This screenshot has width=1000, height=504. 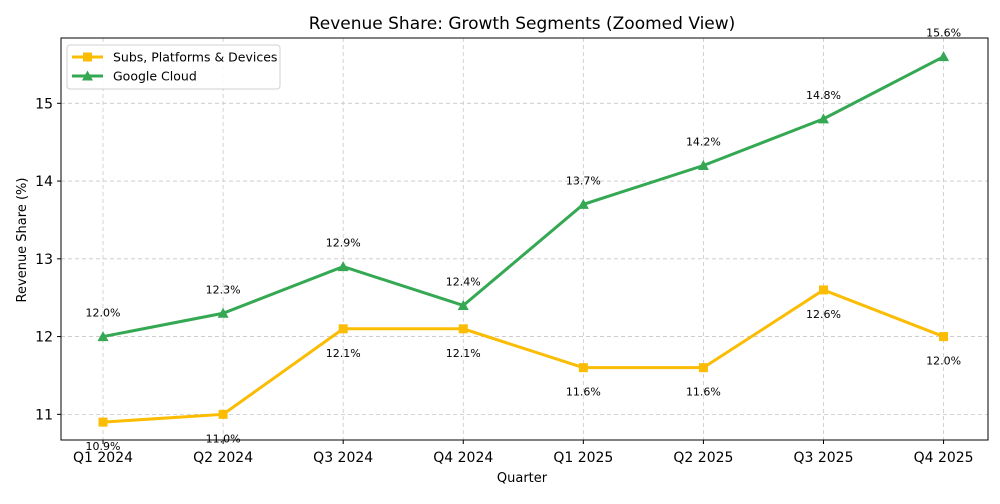 What do you see at coordinates (463, 281) in the screenshot?
I see `data-label: 12.4%` at bounding box center [463, 281].